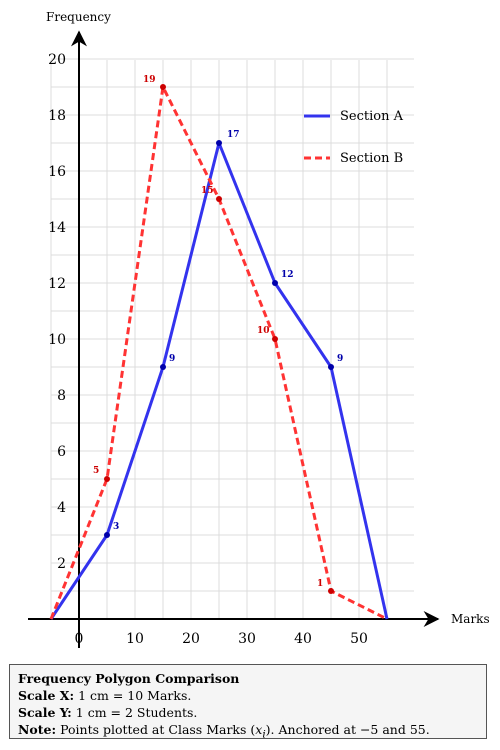 The height and width of the screenshot is (750, 500). Describe the element at coordinates (46, 695) in the screenshot. I see `scale-x-label: Scale X:` at that location.